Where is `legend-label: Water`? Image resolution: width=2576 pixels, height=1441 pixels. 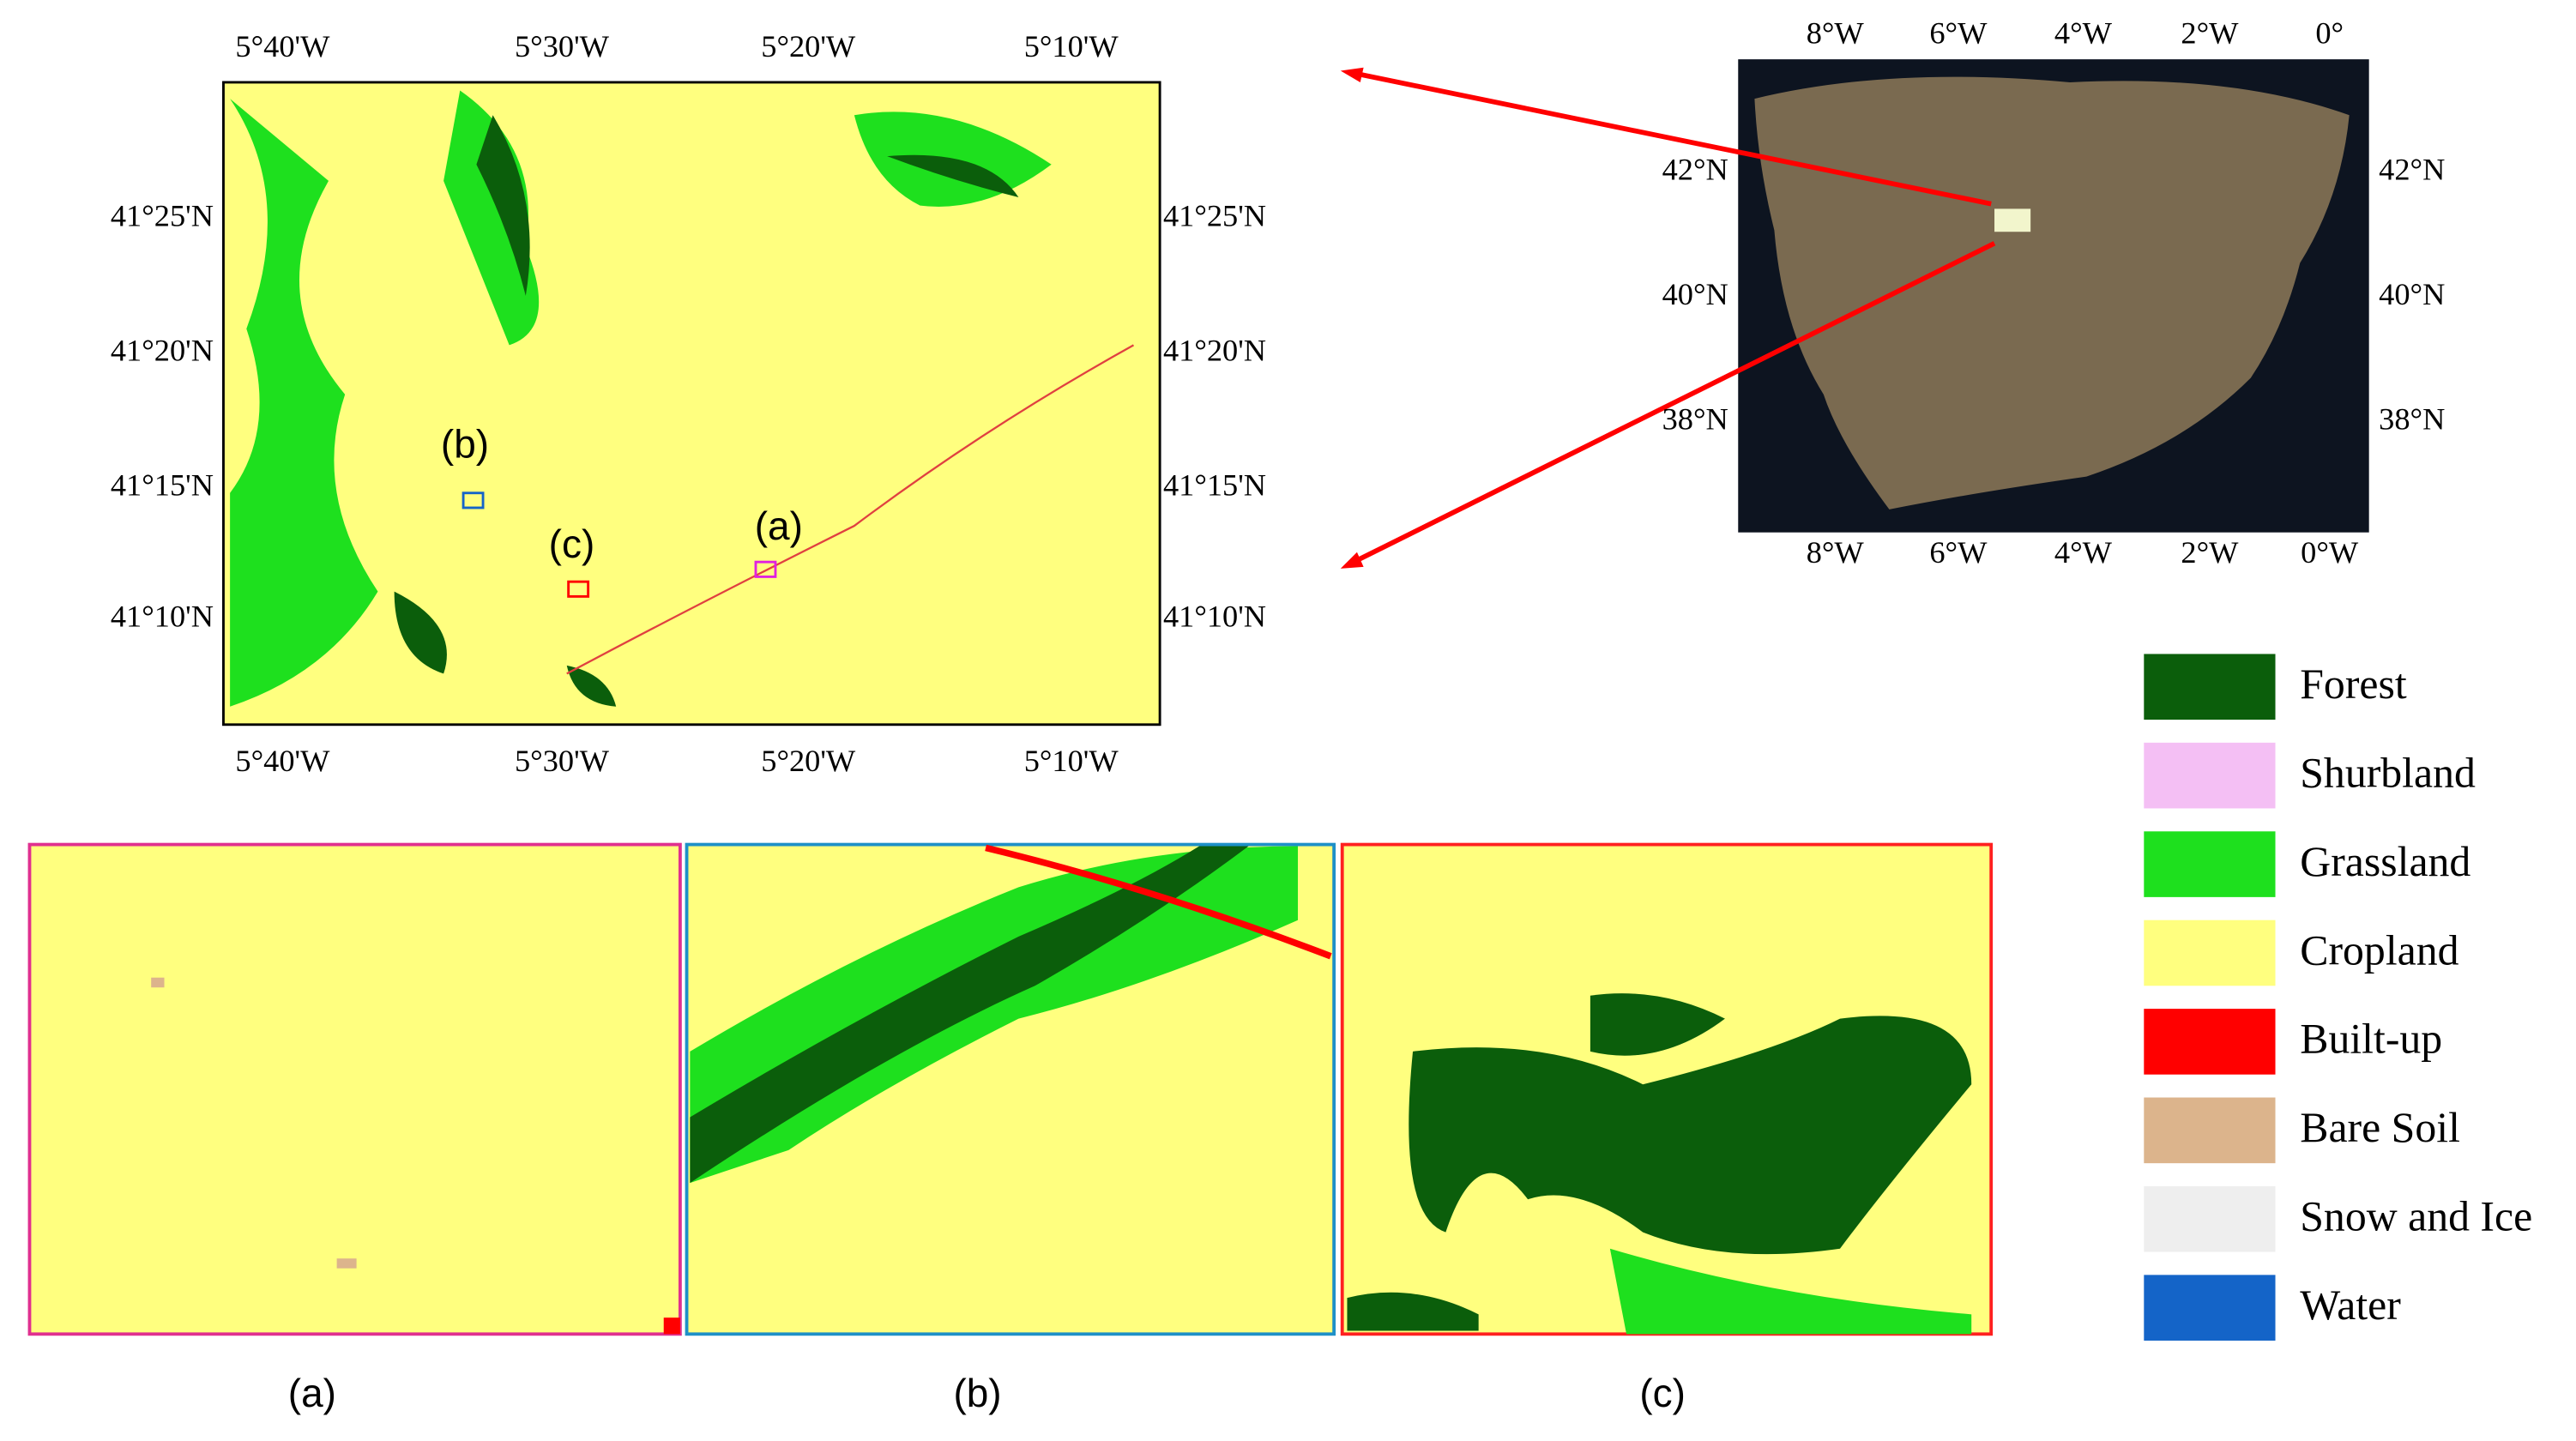
legend-label: Water is located at coordinates (2350, 1305).